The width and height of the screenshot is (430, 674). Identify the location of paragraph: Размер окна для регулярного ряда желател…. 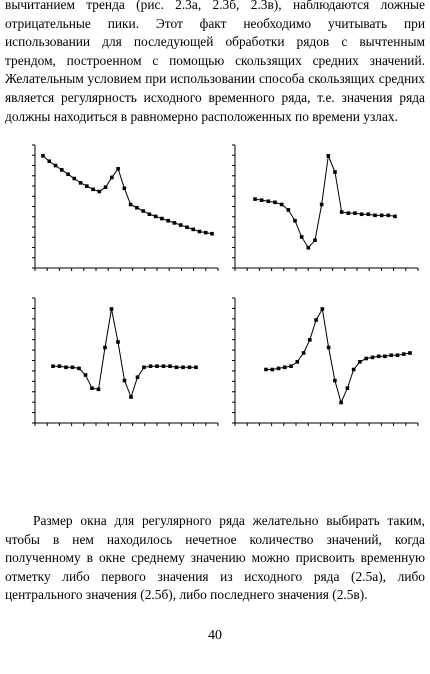
(215, 558).